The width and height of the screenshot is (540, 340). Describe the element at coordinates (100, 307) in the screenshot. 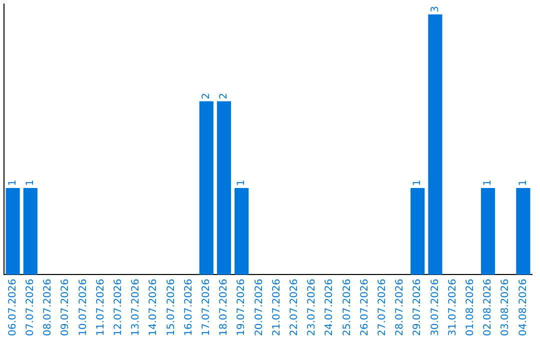

I see `x-tick-label: 11.07.2026` at that location.